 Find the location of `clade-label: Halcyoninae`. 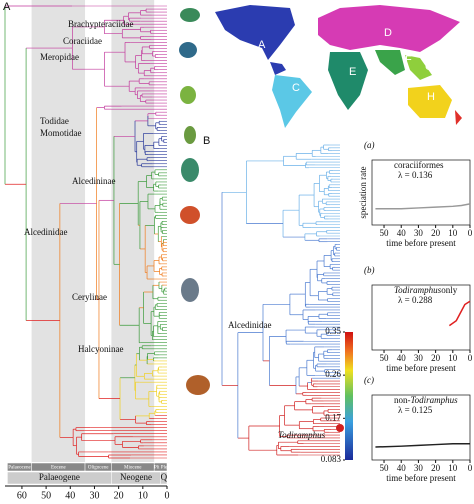

clade-label: Halcyoninae is located at coordinates (100, 349).